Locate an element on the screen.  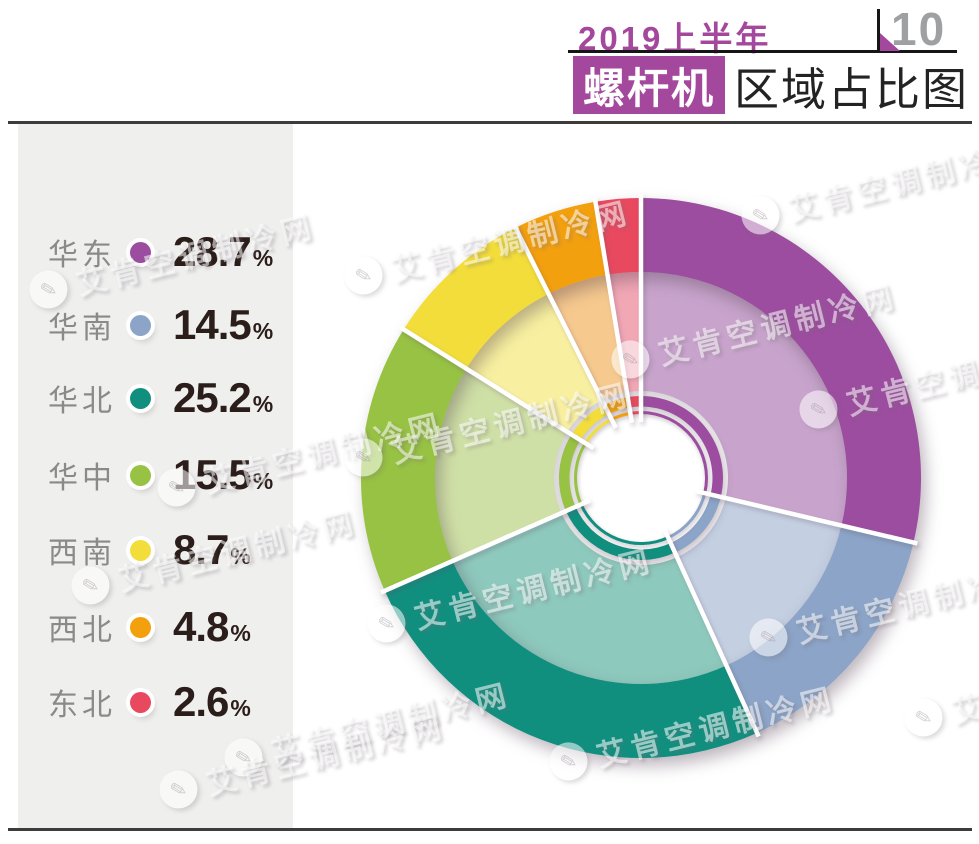
segment-东北-thick is located at coordinates (634, 401).